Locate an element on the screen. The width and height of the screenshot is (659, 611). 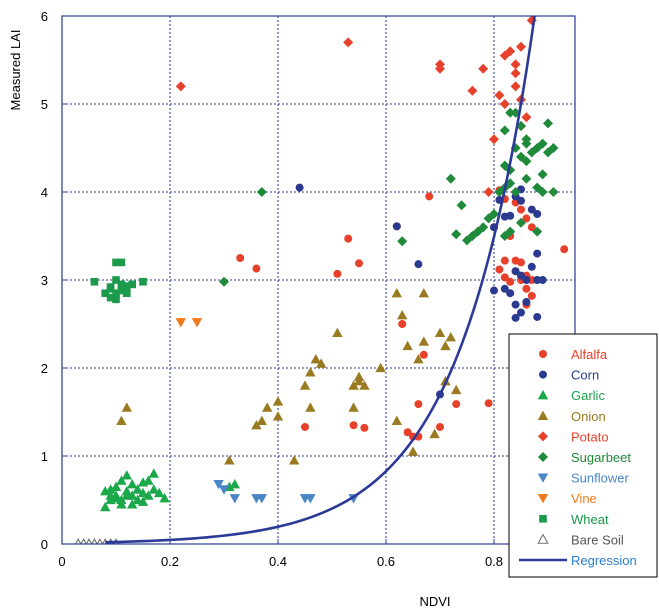
y-tick-label: 0 is located at coordinates (44, 544).